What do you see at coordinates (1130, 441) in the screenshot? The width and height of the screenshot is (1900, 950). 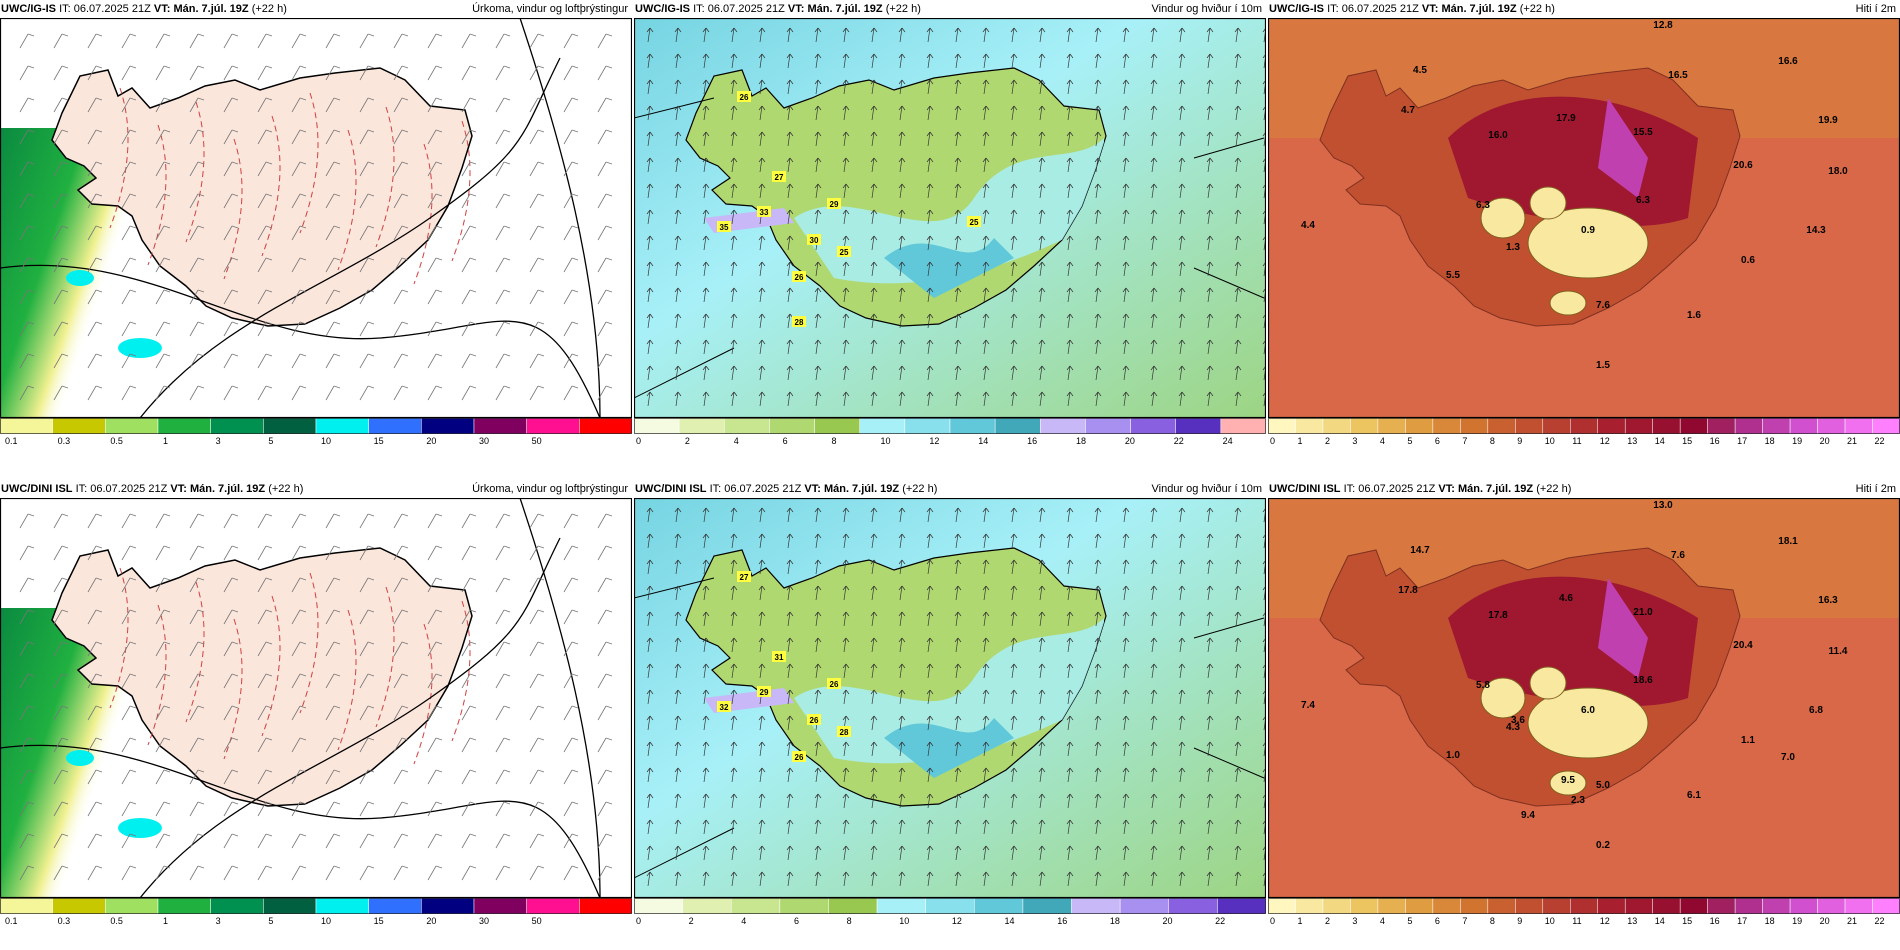 I see `colorbar-tick-label: 20` at bounding box center [1130, 441].